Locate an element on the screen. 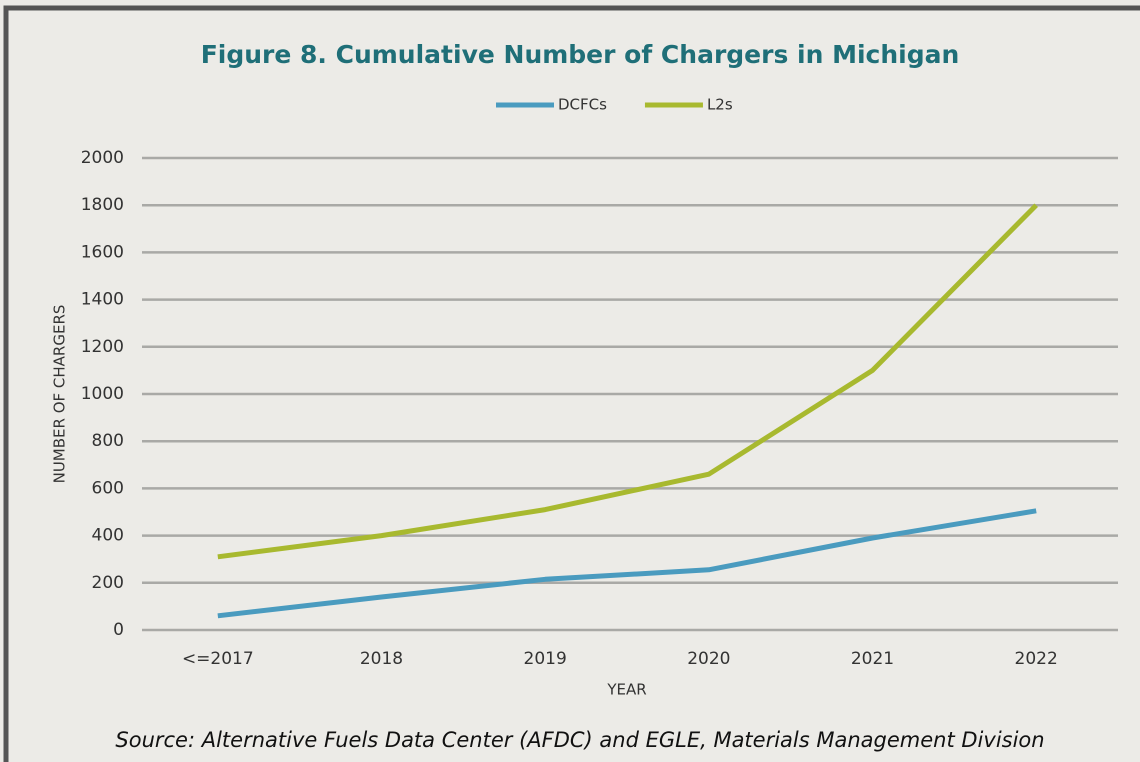  y-tick-label: 1000 is located at coordinates (102, 394).